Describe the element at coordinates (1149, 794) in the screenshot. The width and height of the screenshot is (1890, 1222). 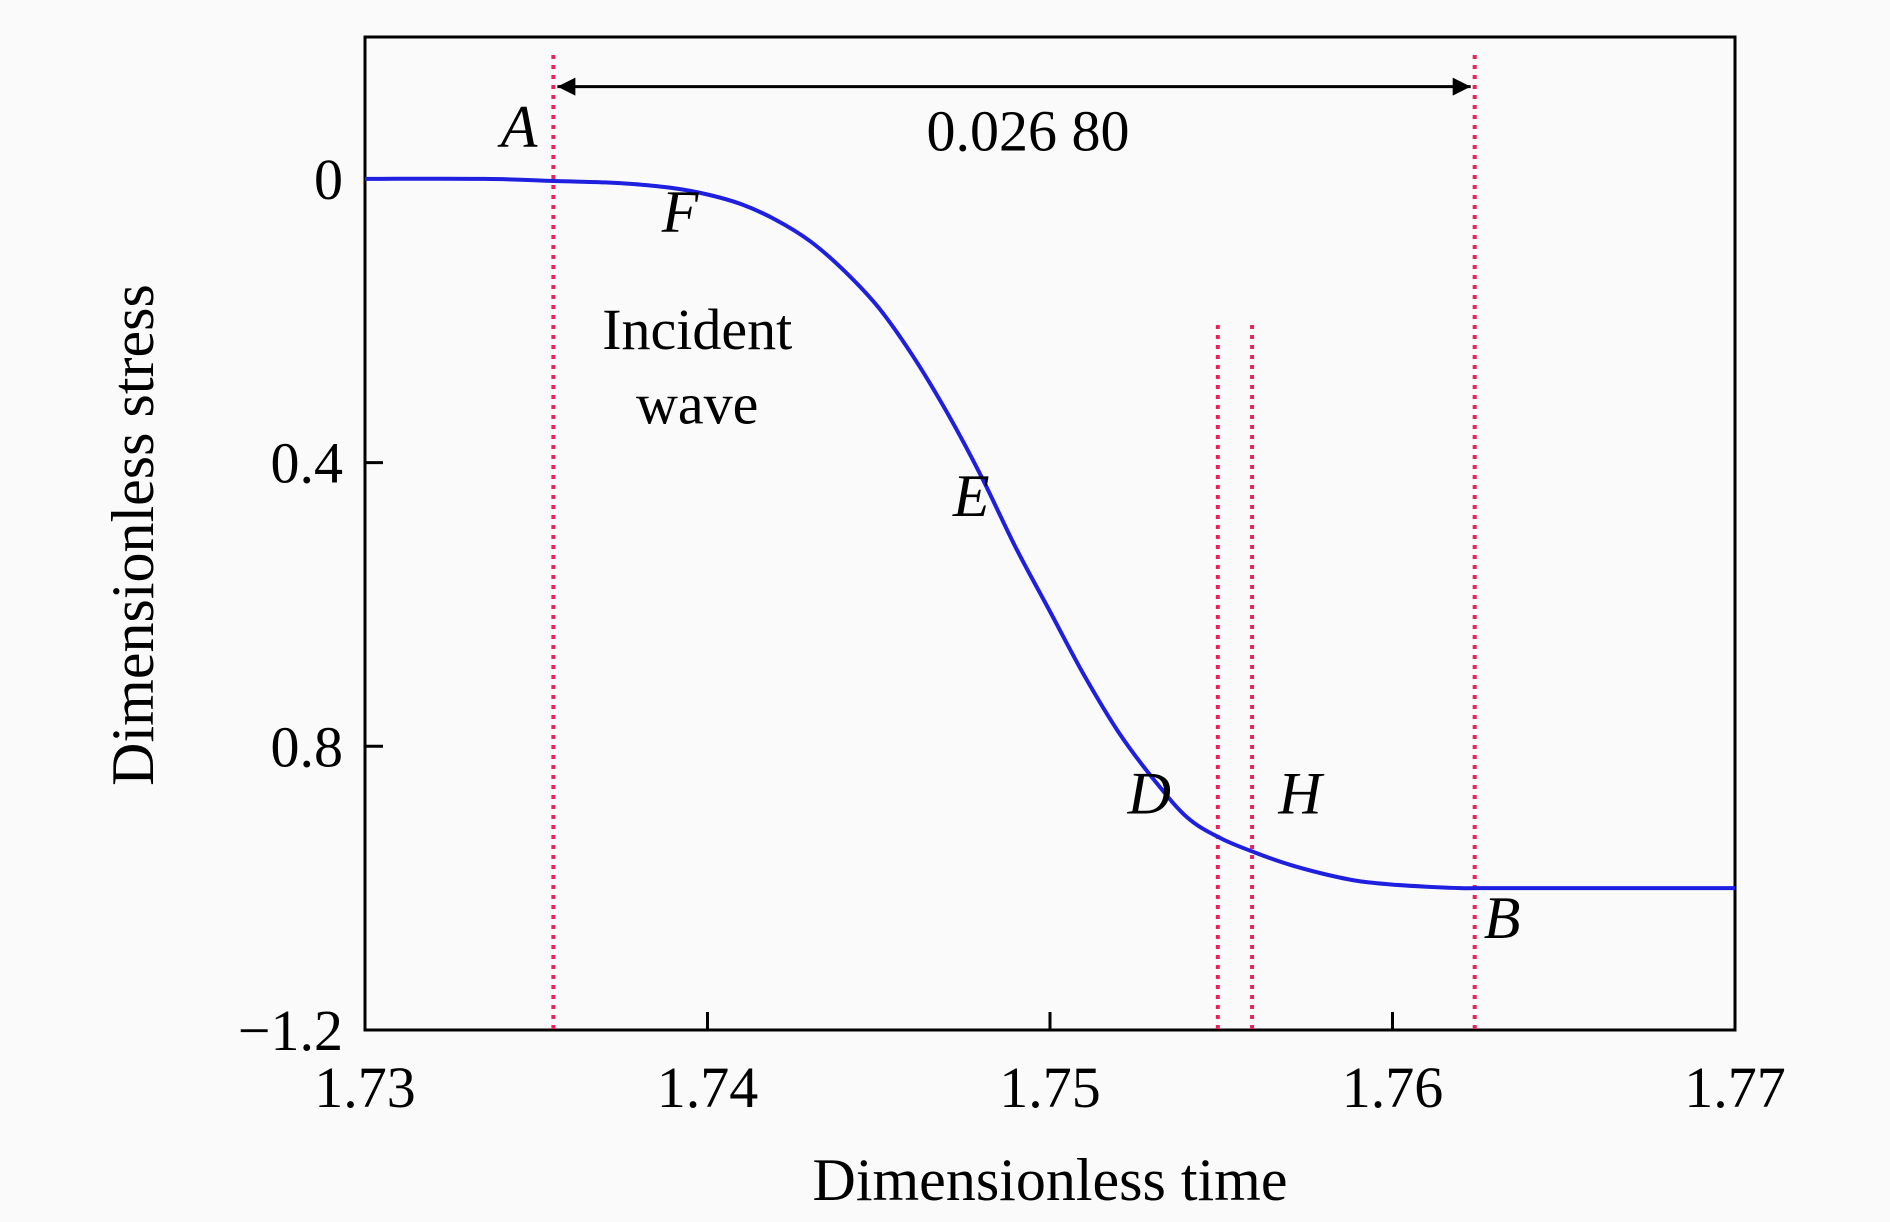
I see `point-label-D: D` at that location.